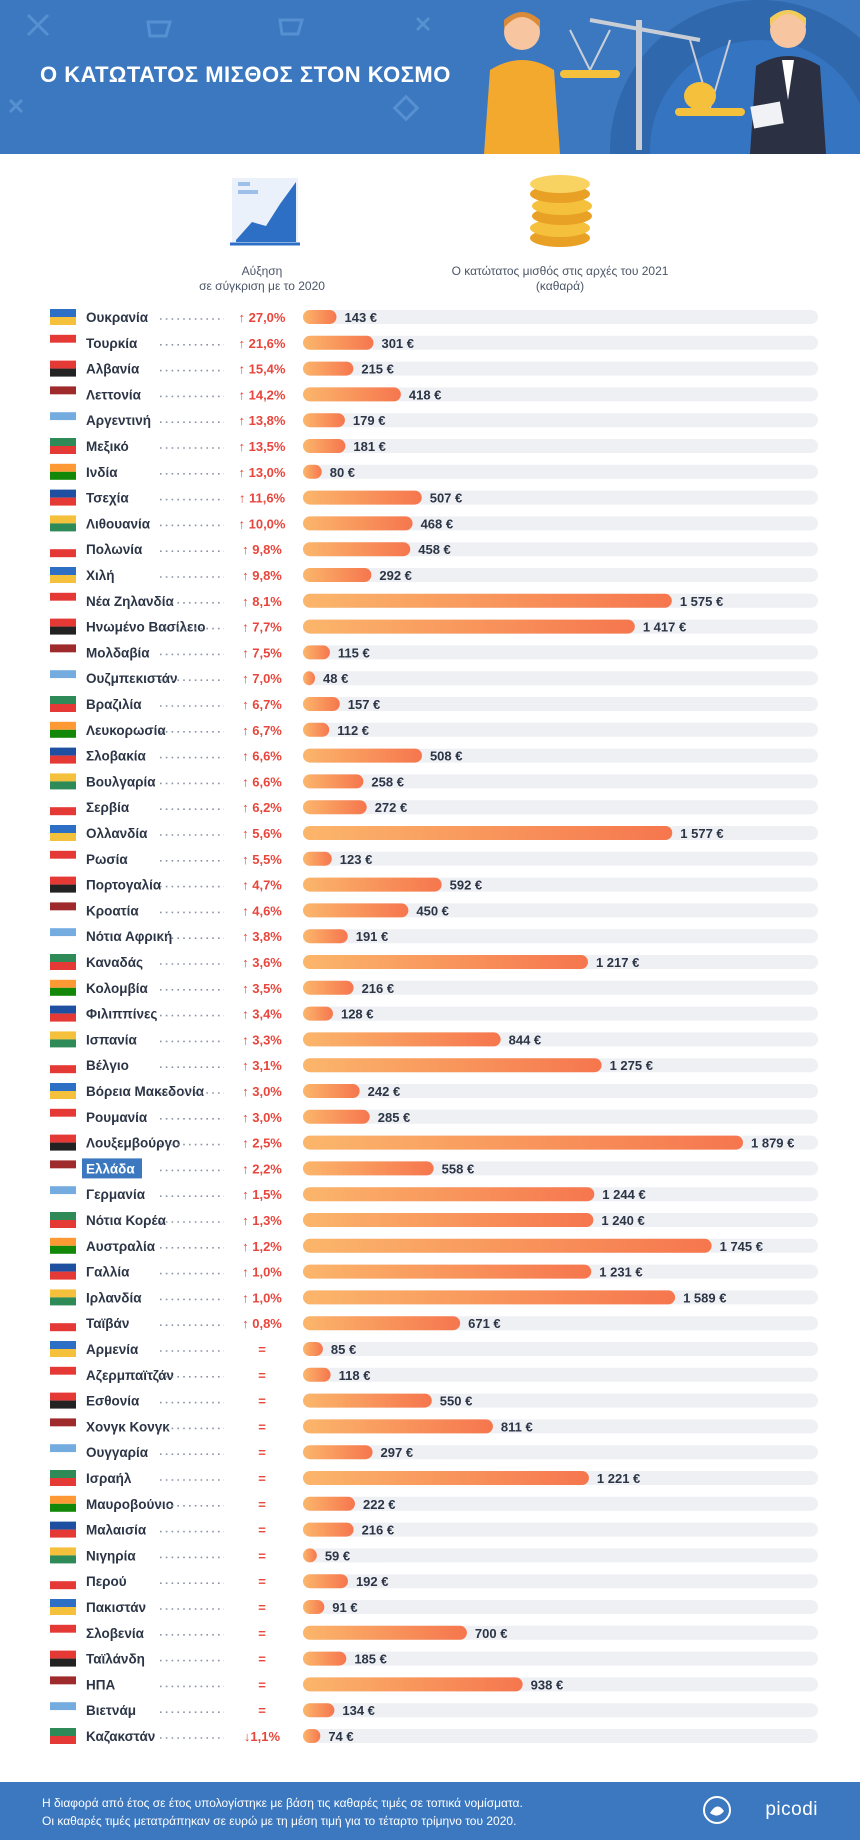 The width and height of the screenshot is (860, 1840). What do you see at coordinates (262, 910) in the screenshot?
I see `growth-label: ↑ 4,6%` at bounding box center [262, 910].